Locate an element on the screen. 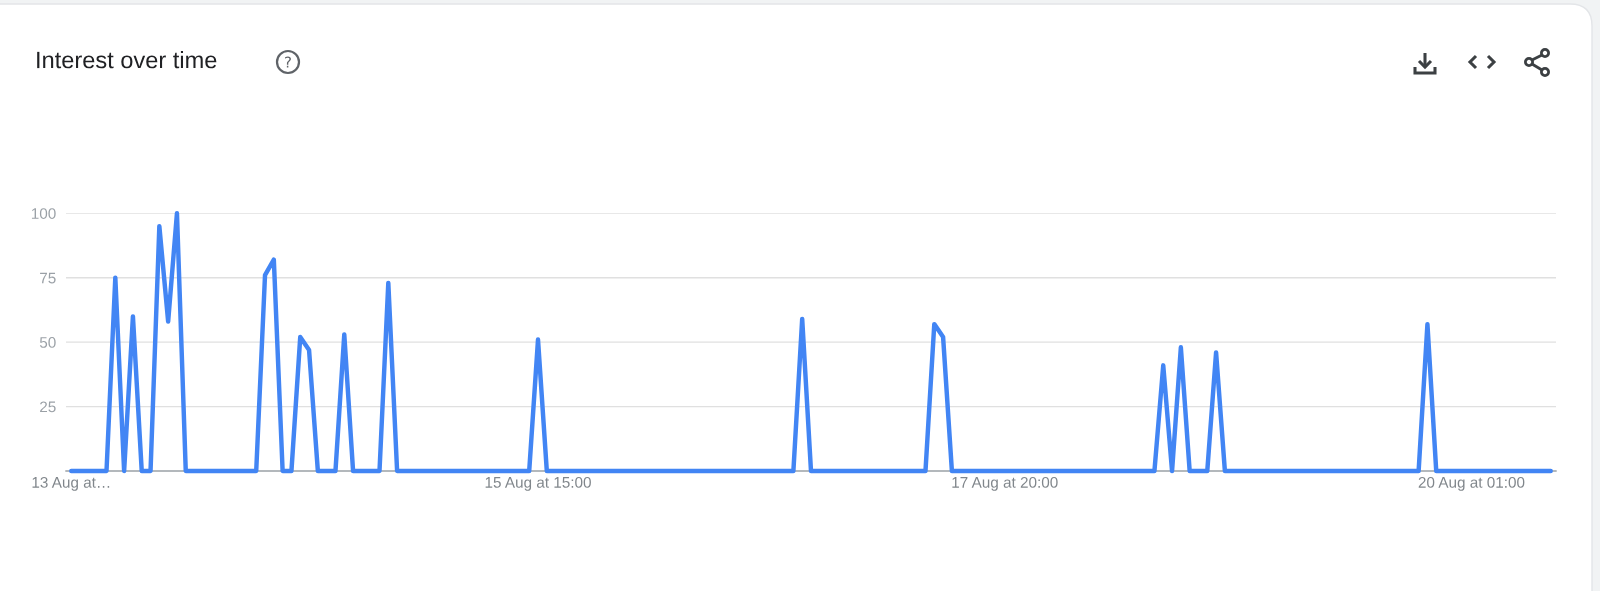  x-tick-label: 20 Aug at 01:00 is located at coordinates (1471, 483).